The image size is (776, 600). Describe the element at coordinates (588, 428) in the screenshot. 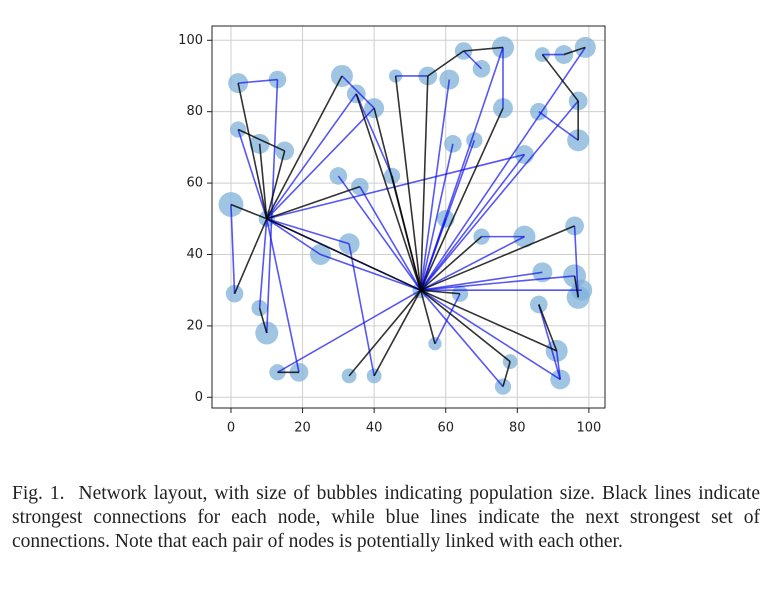

I see `x-tick-label: 100` at that location.